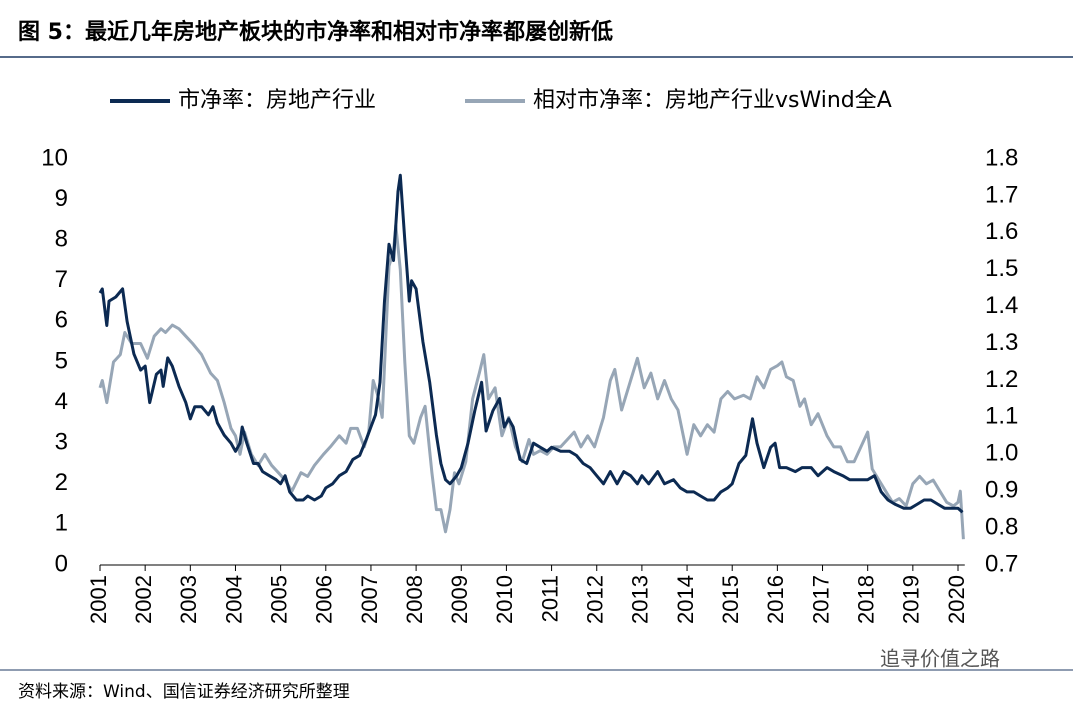 The image size is (1073, 707). What do you see at coordinates (911, 599) in the screenshot?
I see `x-tick-label: 2019` at bounding box center [911, 599].